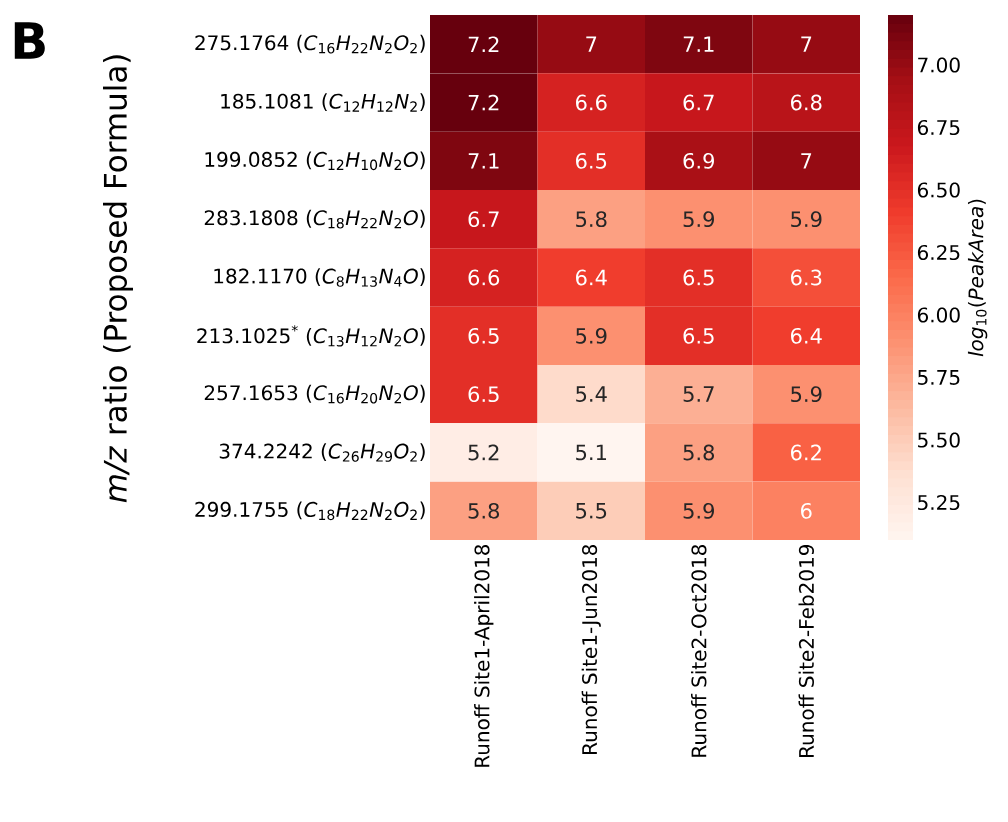 This screenshot has height=822, width=1008. Describe the element at coordinates (939, 440) in the screenshot. I see `color-bar-label: 5.50` at that location.